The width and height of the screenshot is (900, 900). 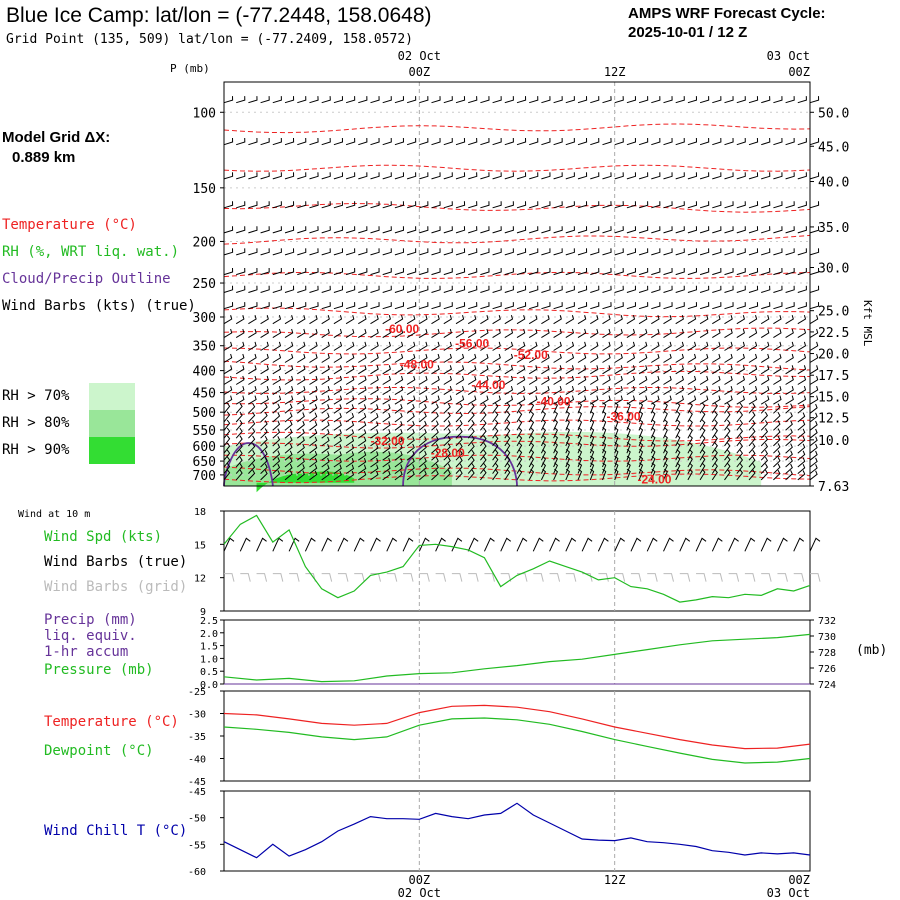 What do you see at coordinates (833, 376) in the screenshot?
I see `kft-tick-label: 17.5` at bounding box center [833, 376].